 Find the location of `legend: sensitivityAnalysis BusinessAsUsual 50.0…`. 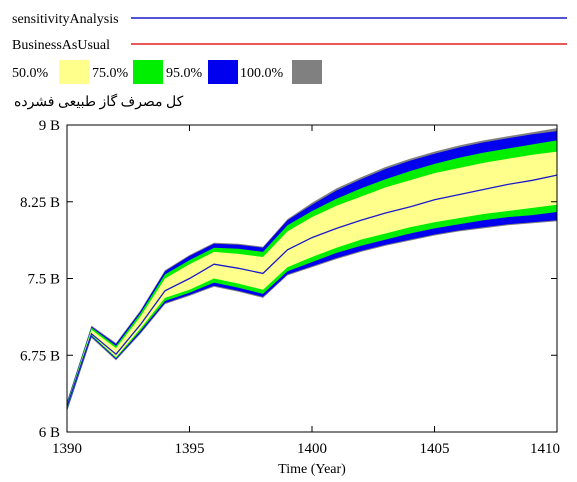

legend: sensitivityAnalysis BusinessAsUsual 50.0… is located at coordinates (289, 48).